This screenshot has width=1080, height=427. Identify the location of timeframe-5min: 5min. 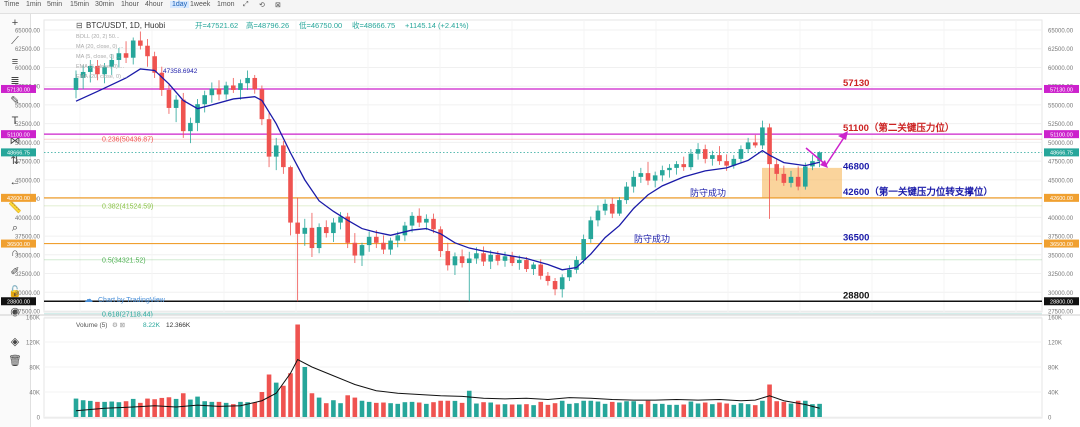
(55, 4).